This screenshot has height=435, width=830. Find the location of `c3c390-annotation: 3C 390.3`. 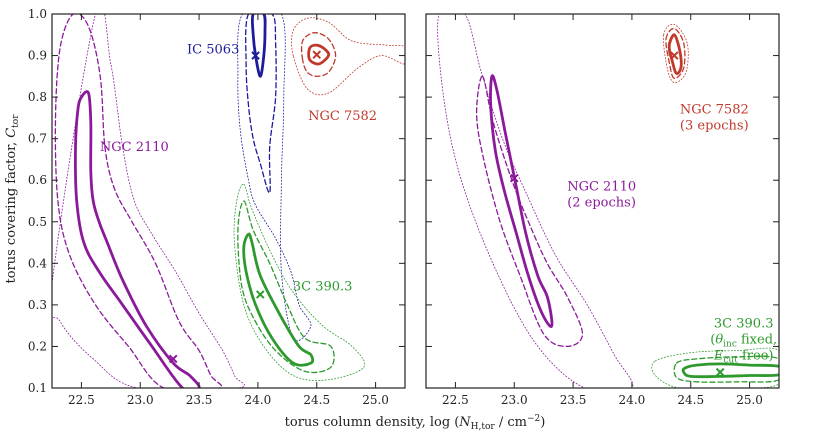

c3c390-annotation: 3C 390.3 is located at coordinates (323, 286).